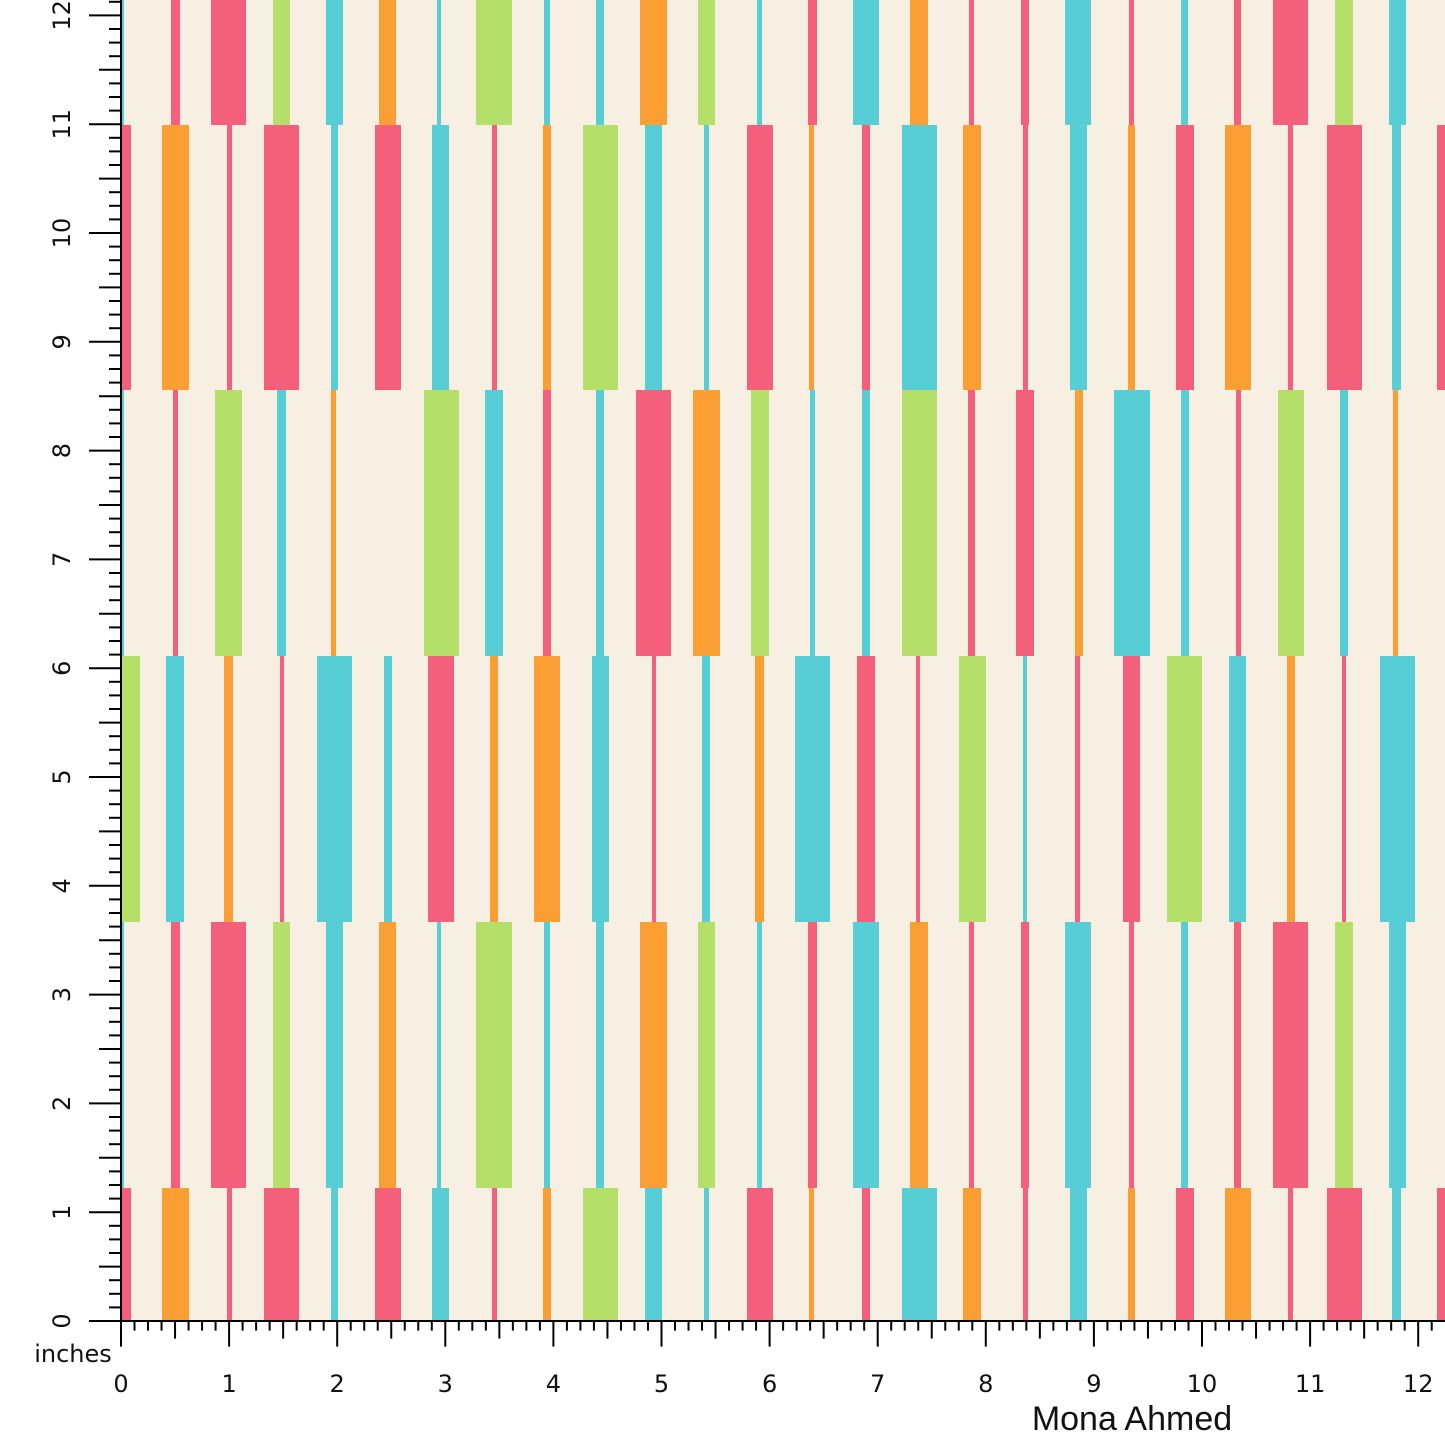 The height and width of the screenshot is (1445, 1445). What do you see at coordinates (62, 1320) in the screenshot?
I see `y-ruler-label: 0` at bounding box center [62, 1320].